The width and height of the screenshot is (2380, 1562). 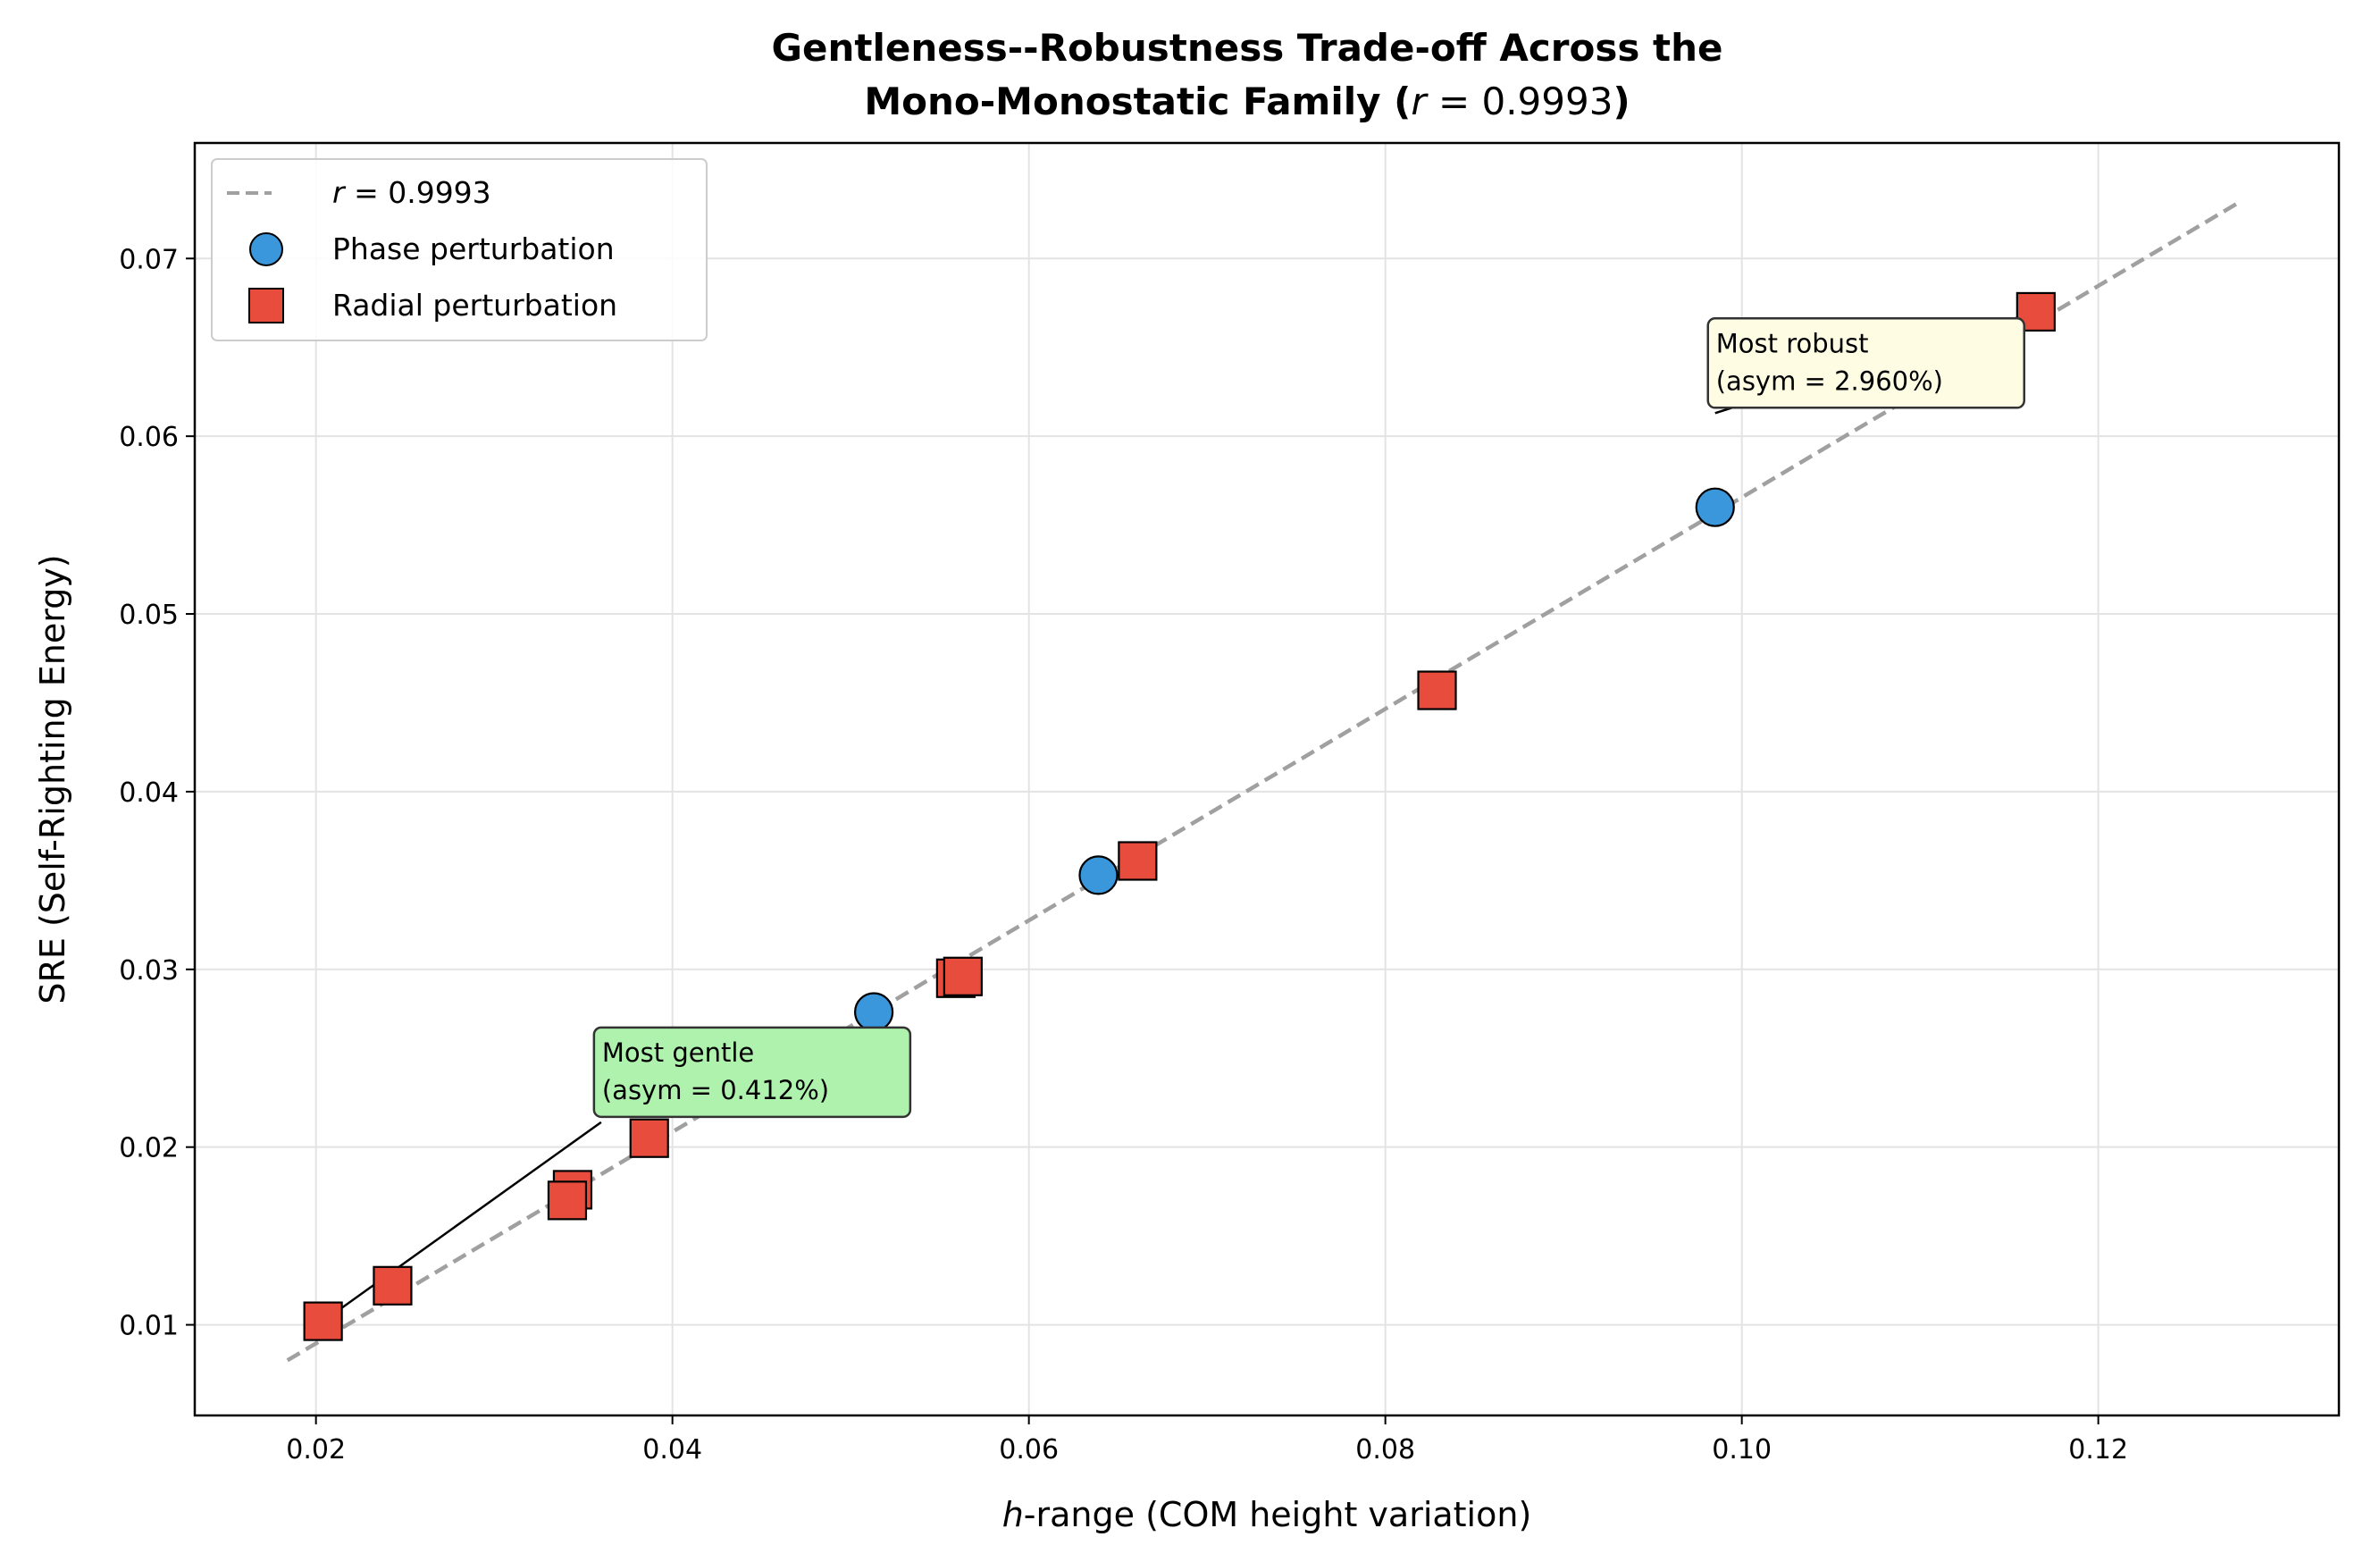 I want to click on annotation-line1: Most robust, so click(x=1792, y=343).